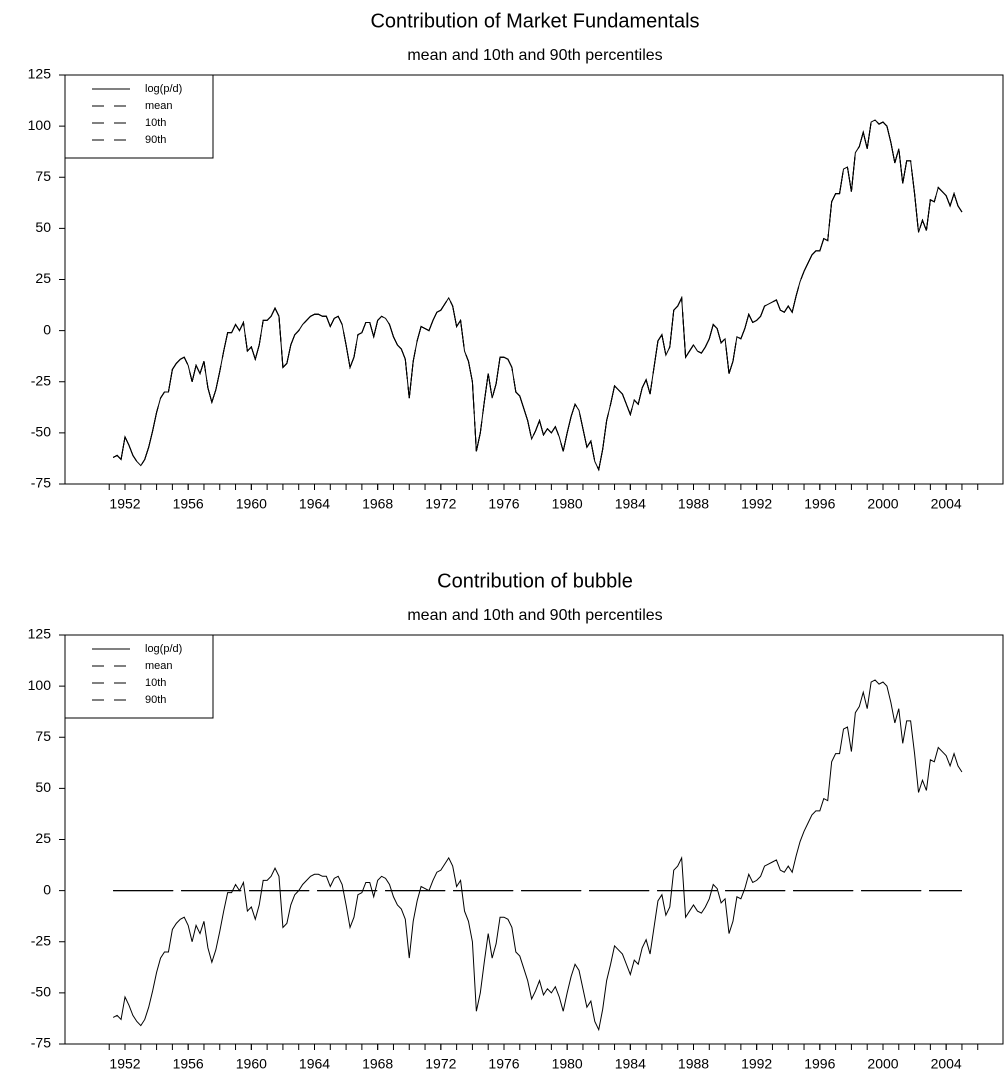 The image size is (1004, 1074). What do you see at coordinates (535, 581) in the screenshot?
I see `chart-title: Contribution of bubble` at bounding box center [535, 581].